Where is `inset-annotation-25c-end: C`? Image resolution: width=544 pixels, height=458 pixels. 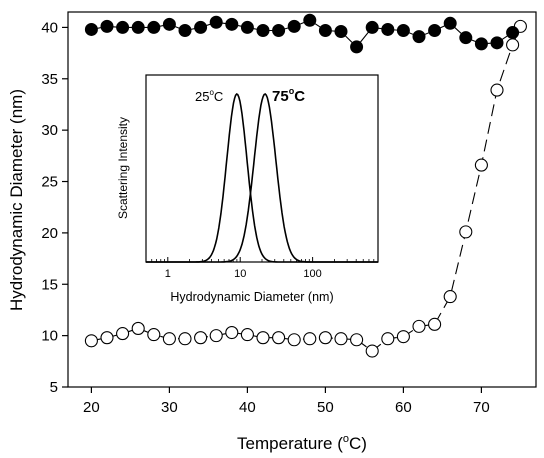
inset-annotation-25c-end: C is located at coordinates (218, 96).